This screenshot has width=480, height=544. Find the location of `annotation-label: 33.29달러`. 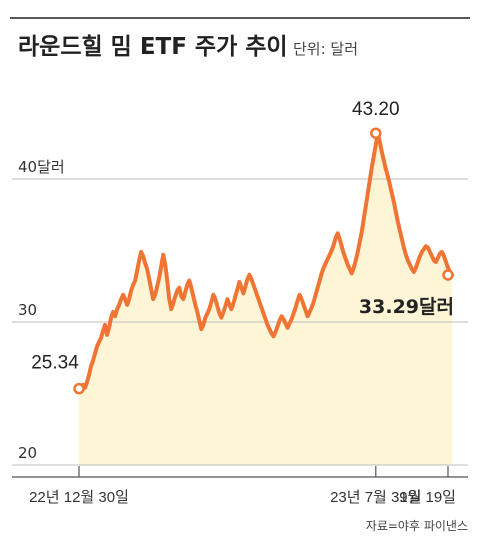

annotation-label: 33.29달러 is located at coordinates (406, 307).